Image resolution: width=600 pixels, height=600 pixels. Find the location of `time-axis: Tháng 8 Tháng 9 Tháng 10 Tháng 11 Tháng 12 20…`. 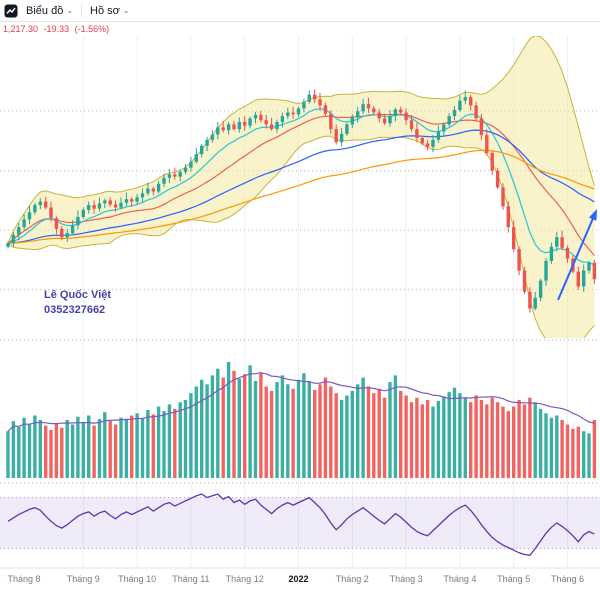

time-axis: Tháng 8 Tháng 9 Tháng 10 Tháng 11 Tháng 12 20… is located at coordinates (300, 583).